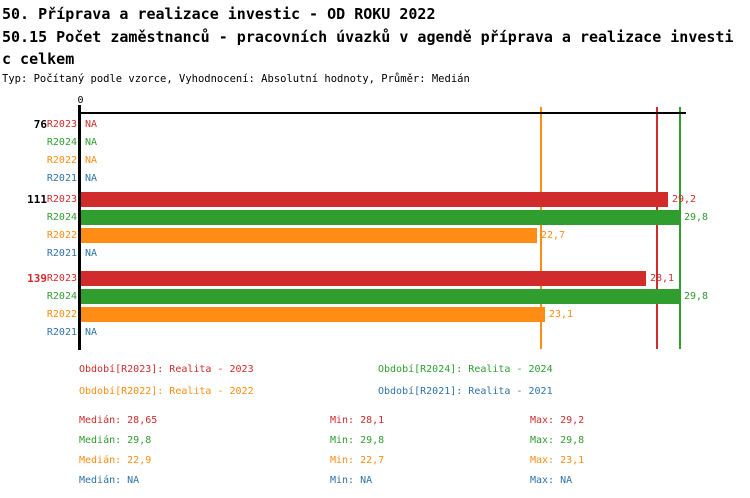 The image size is (750, 498). What do you see at coordinates (561, 314) in the screenshot?
I see `bar-value-label: 23,1` at bounding box center [561, 314].